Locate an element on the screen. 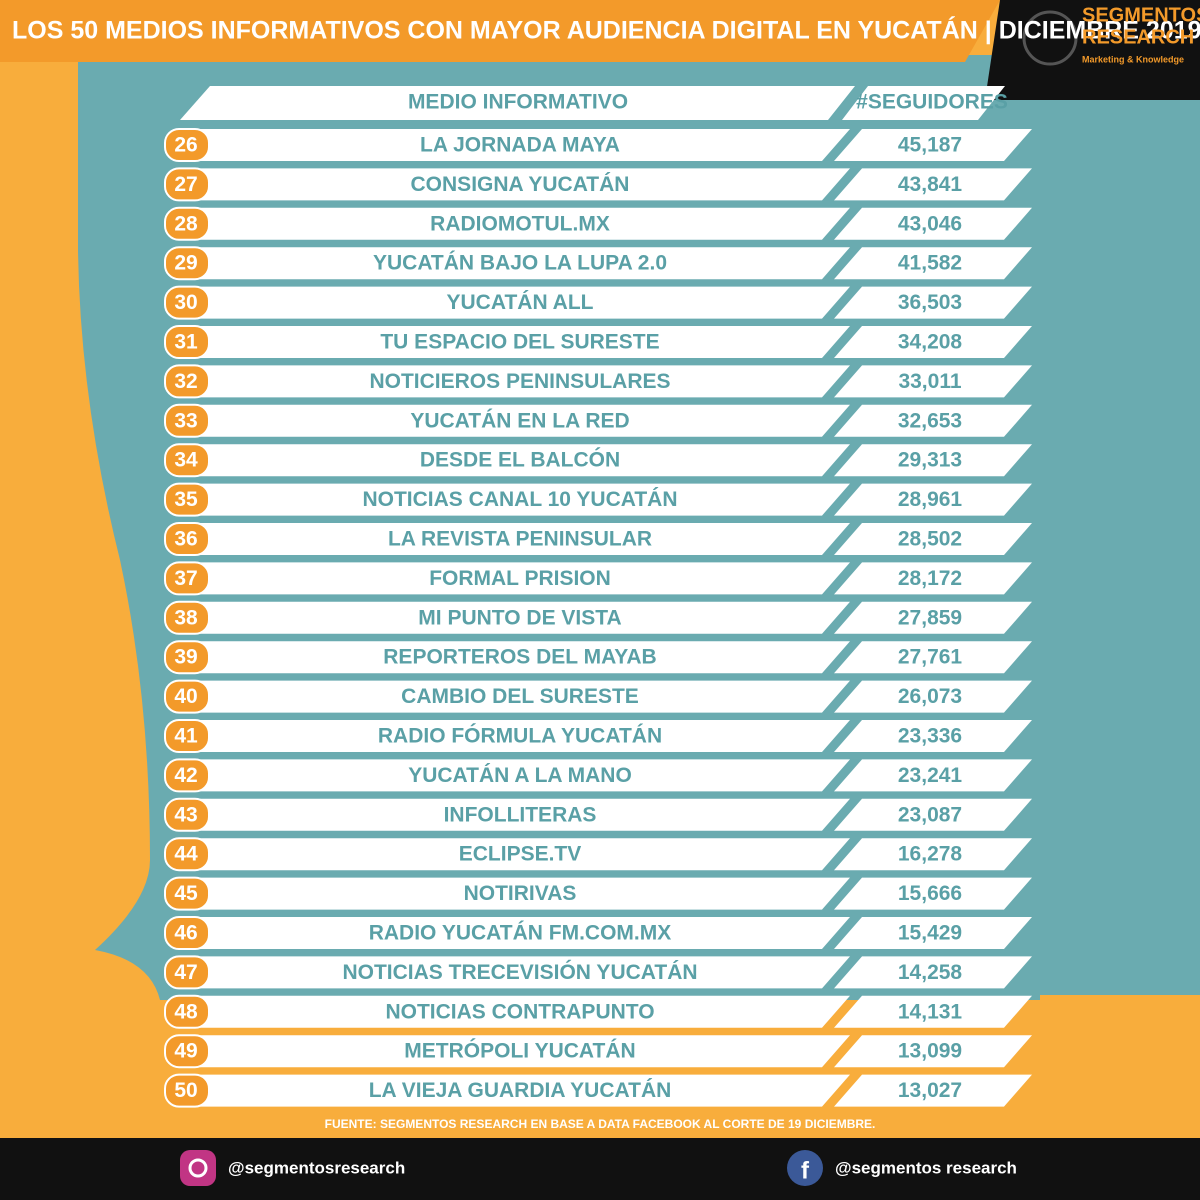 The height and width of the screenshot is (1200, 1200). followers: 27,761 is located at coordinates (930, 657).